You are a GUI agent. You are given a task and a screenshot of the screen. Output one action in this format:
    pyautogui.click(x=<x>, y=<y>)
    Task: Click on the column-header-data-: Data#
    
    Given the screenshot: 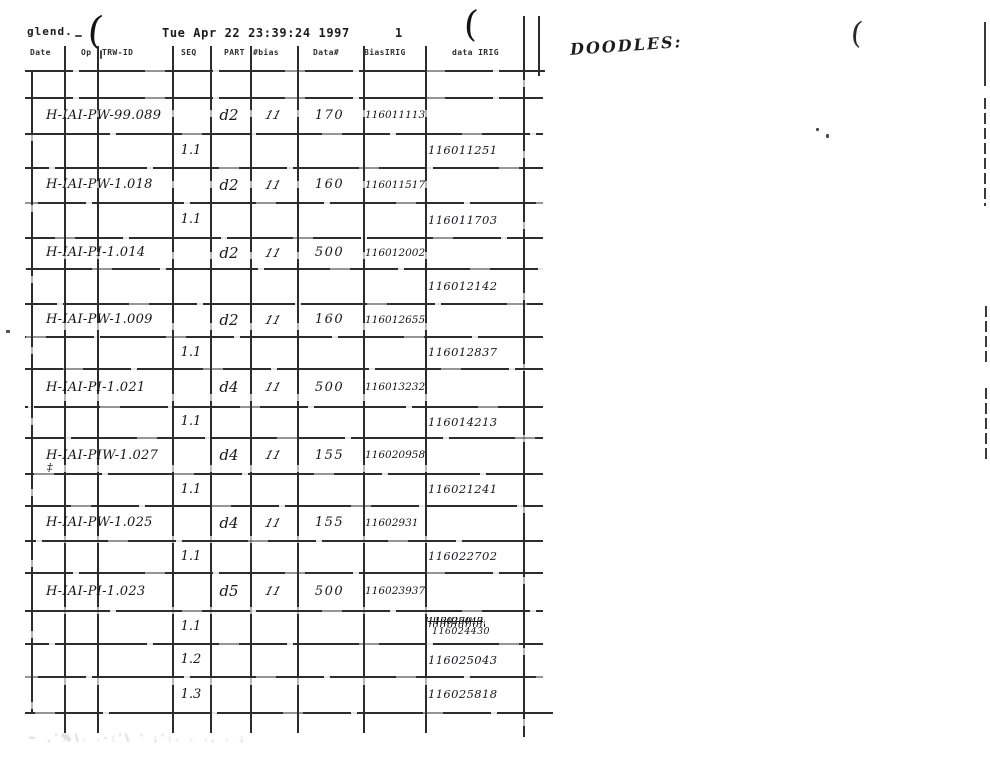 What is the action you would take?
    pyautogui.click(x=326, y=52)
    